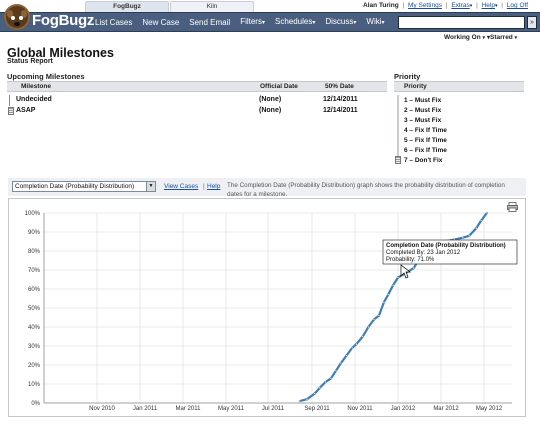  What do you see at coordinates (465, 37) in the screenshot?
I see `working-on-menu: Working On ▾` at bounding box center [465, 37].